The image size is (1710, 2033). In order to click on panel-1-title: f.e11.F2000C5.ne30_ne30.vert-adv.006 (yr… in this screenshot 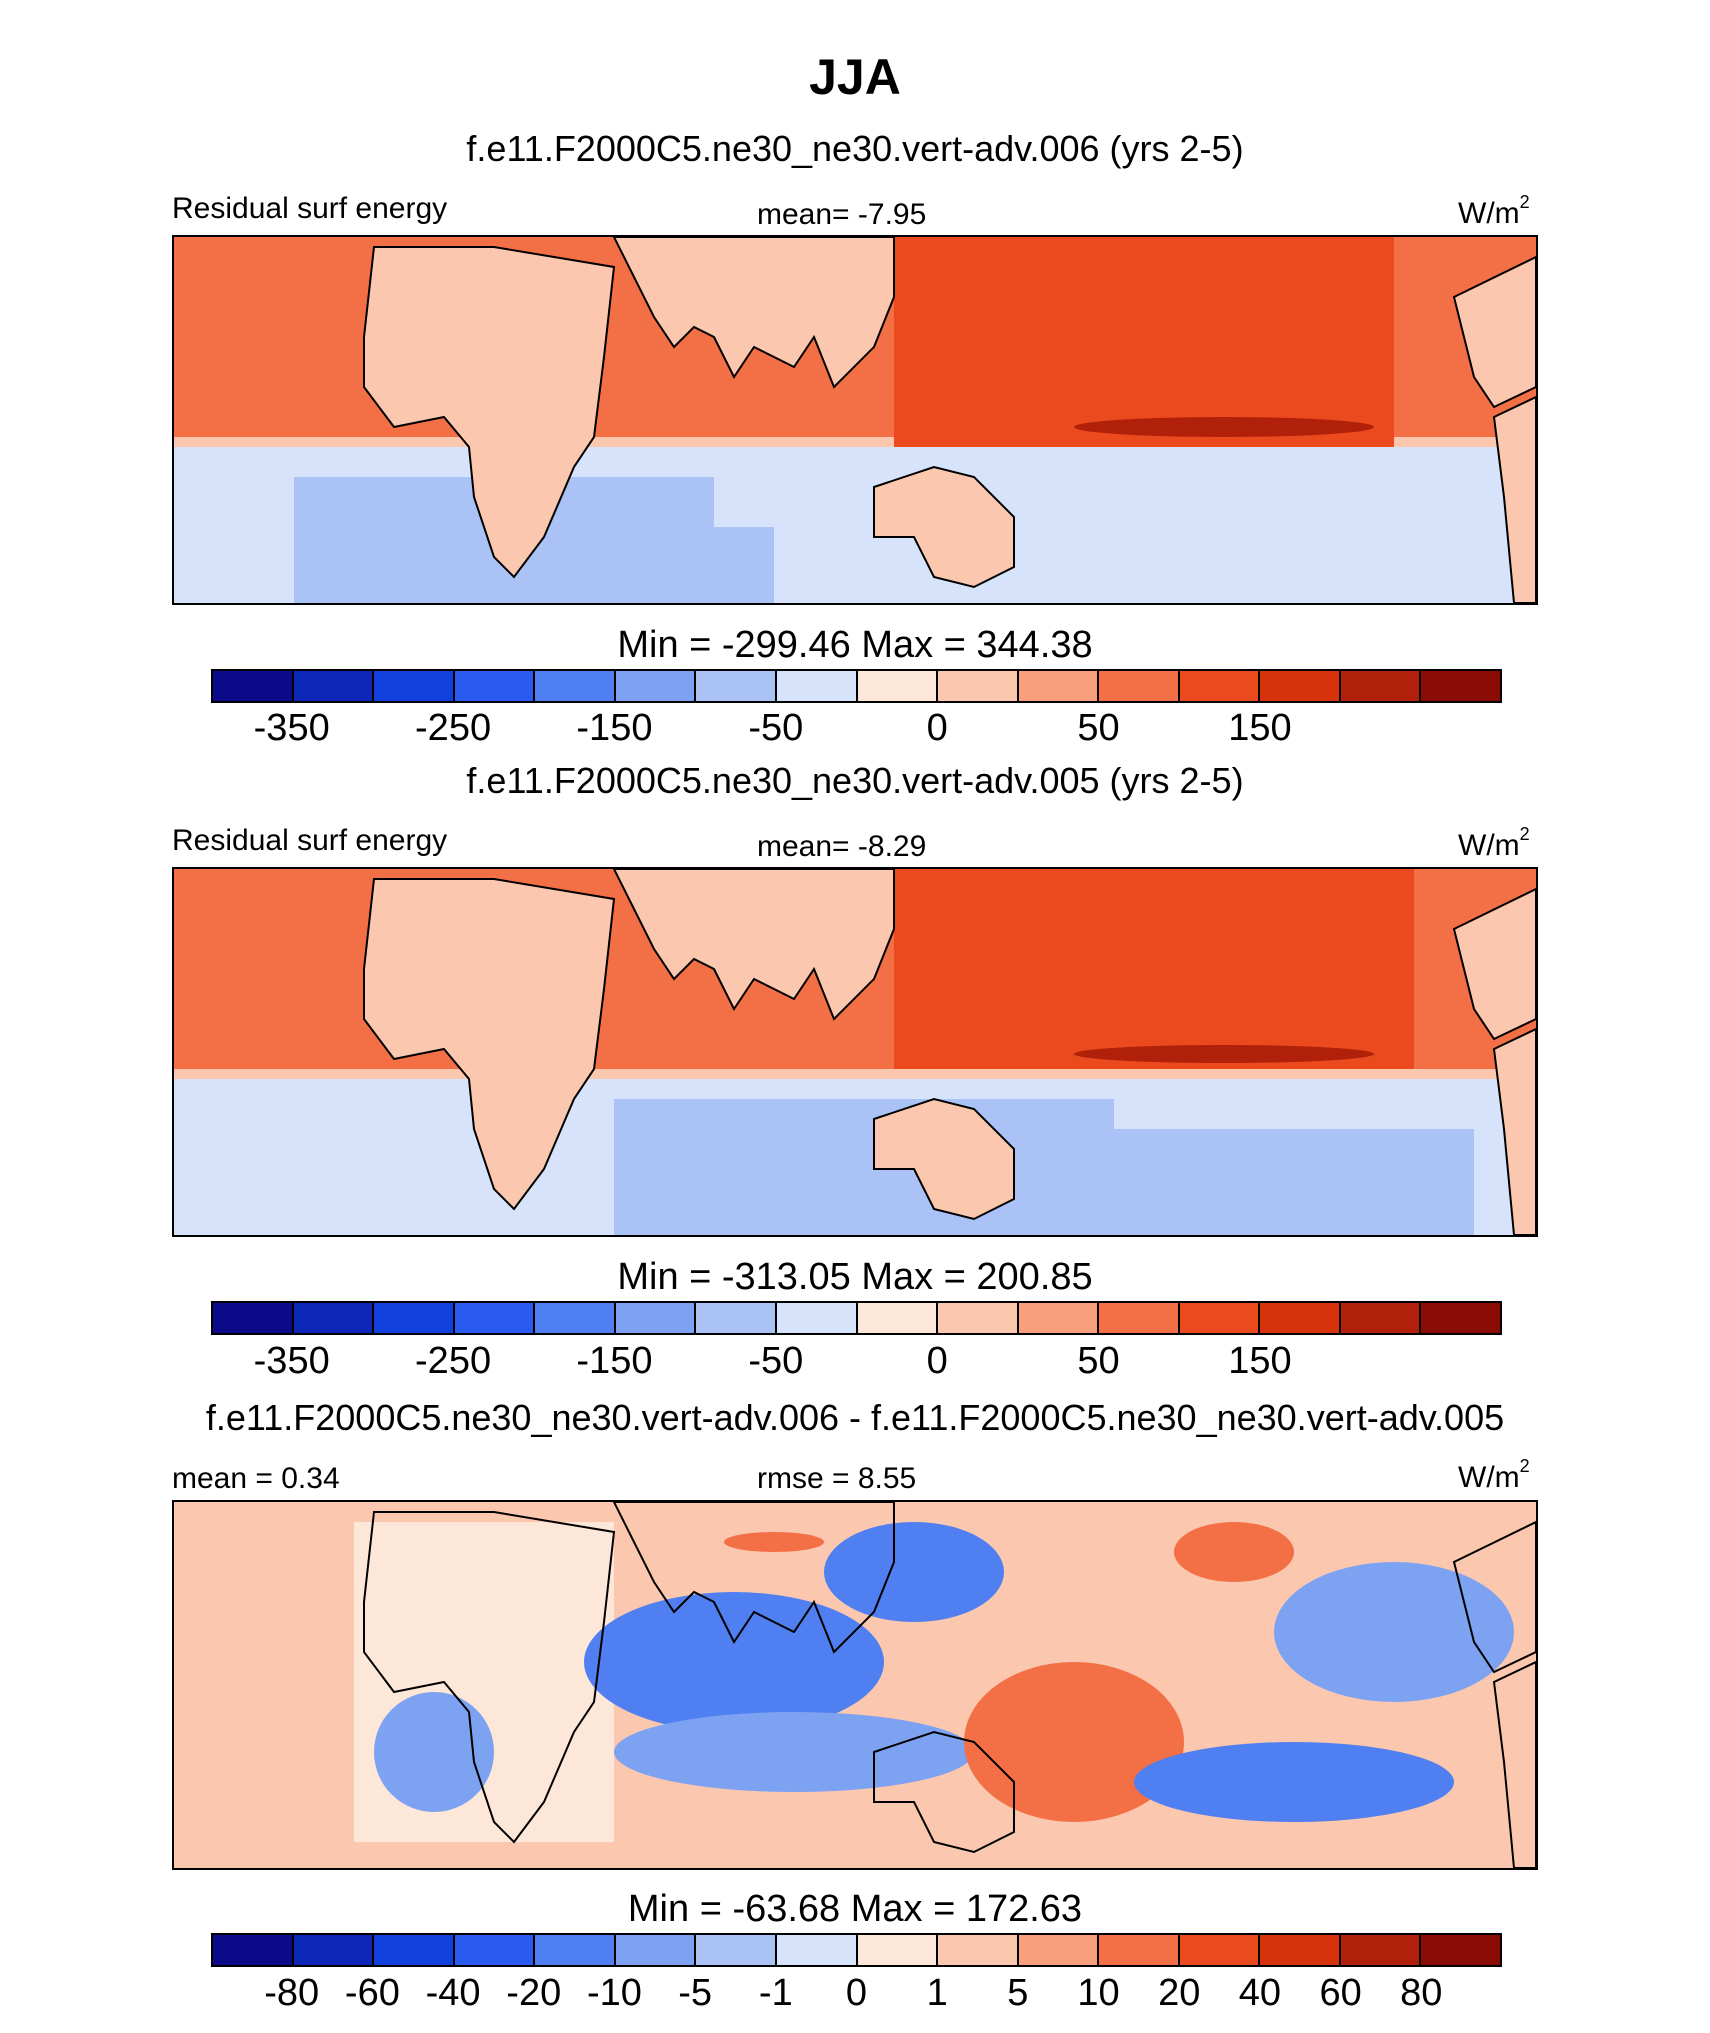, I will do `click(855, 148)`.